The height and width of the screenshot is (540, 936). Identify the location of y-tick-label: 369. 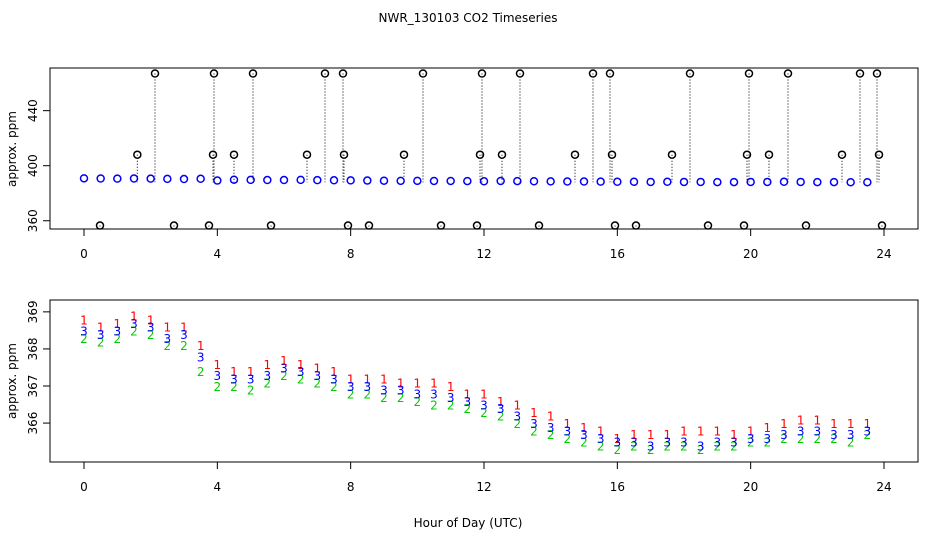
(33, 311).